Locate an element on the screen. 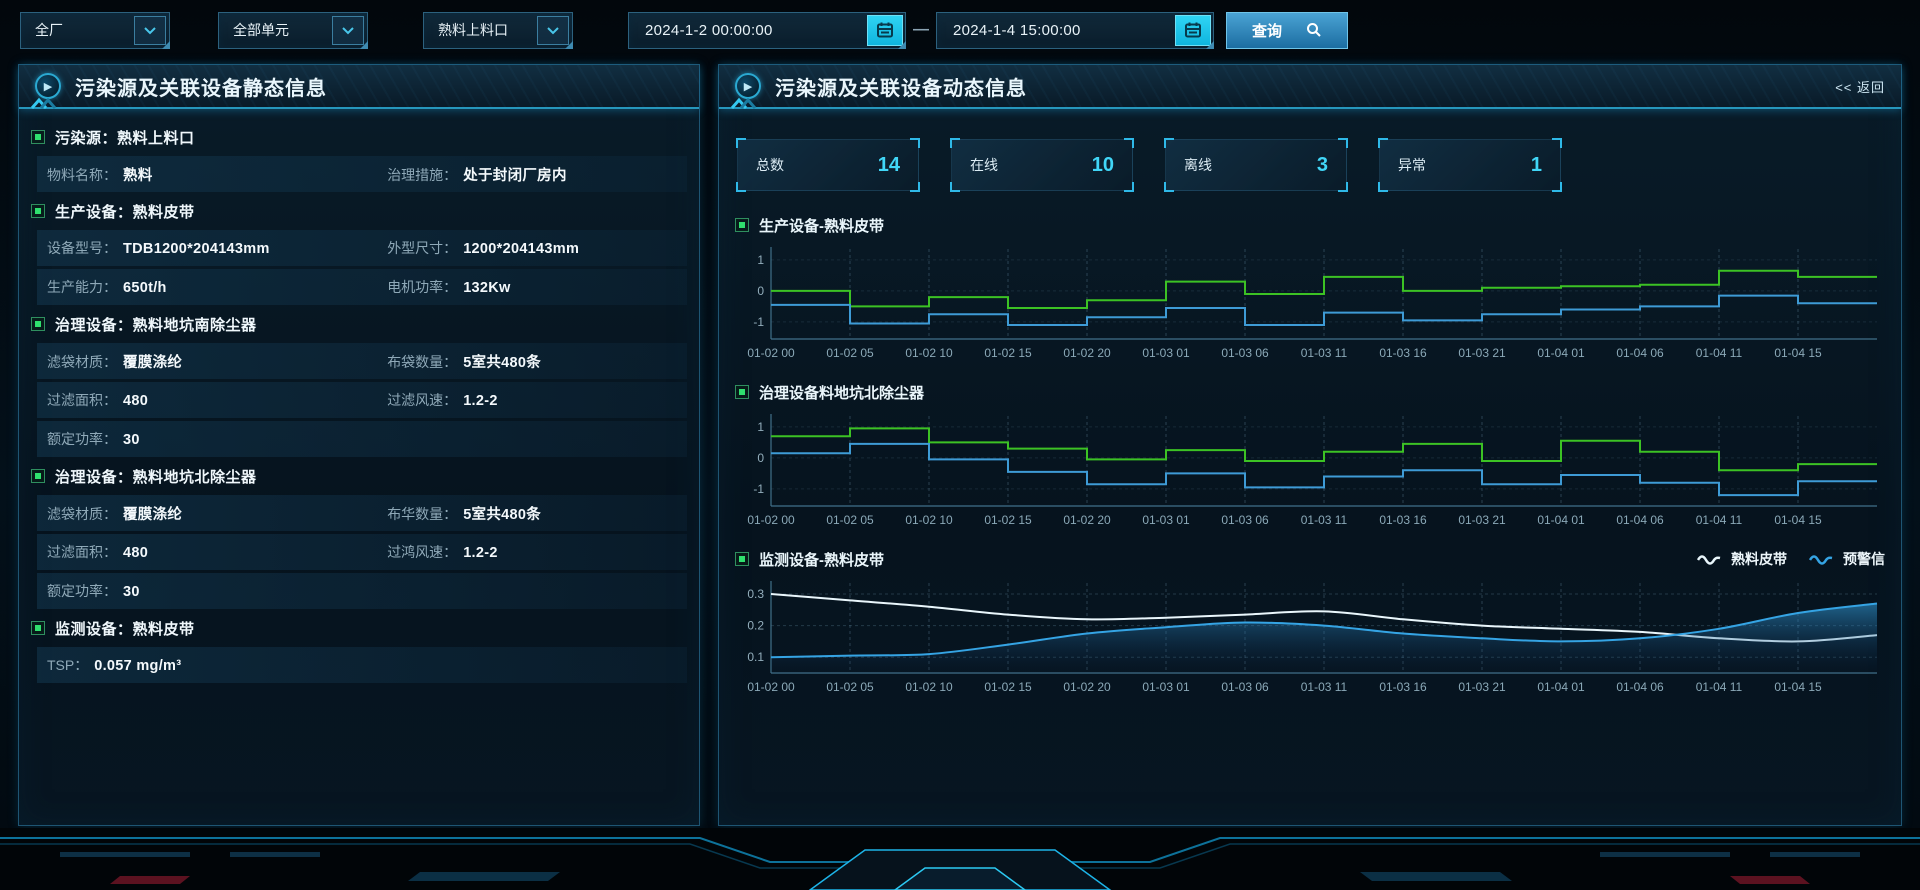  chart-legend: 熟料皮带 预警信 is located at coordinates (1791, 559).